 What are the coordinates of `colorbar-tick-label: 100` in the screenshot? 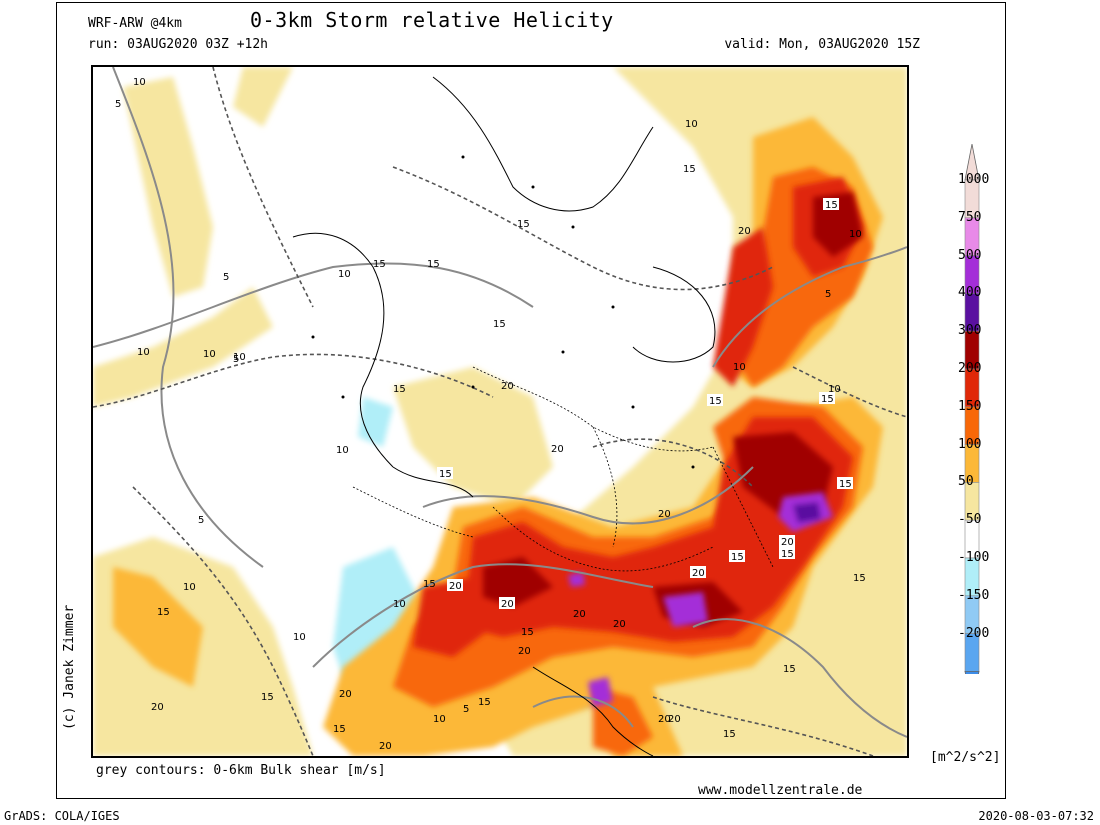 It's located at (970, 444).